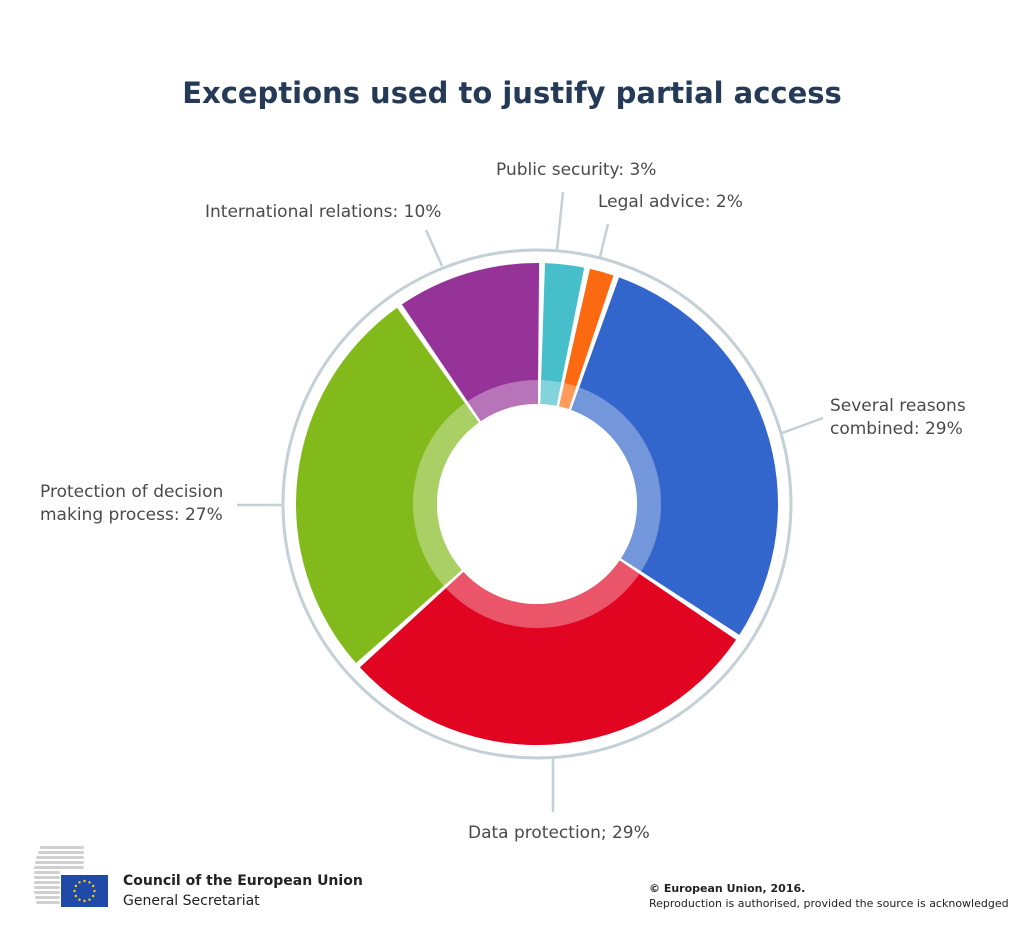 The width and height of the screenshot is (1024, 950). Describe the element at coordinates (560, 221) in the screenshot. I see `leader-line-public-security` at that location.